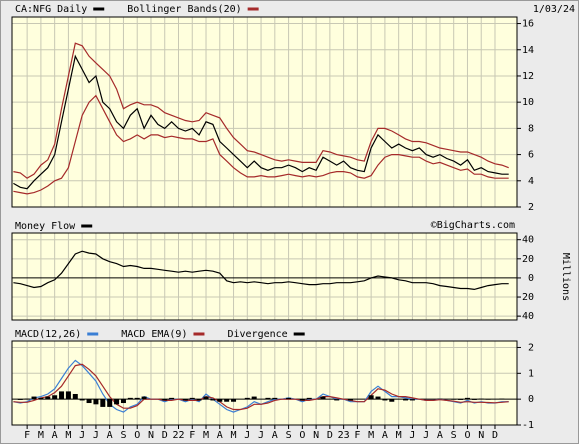 The height and width of the screenshot is (444, 579). Describe the element at coordinates (531, 155) in the screenshot. I see `y-tick-label: 6` at that location.